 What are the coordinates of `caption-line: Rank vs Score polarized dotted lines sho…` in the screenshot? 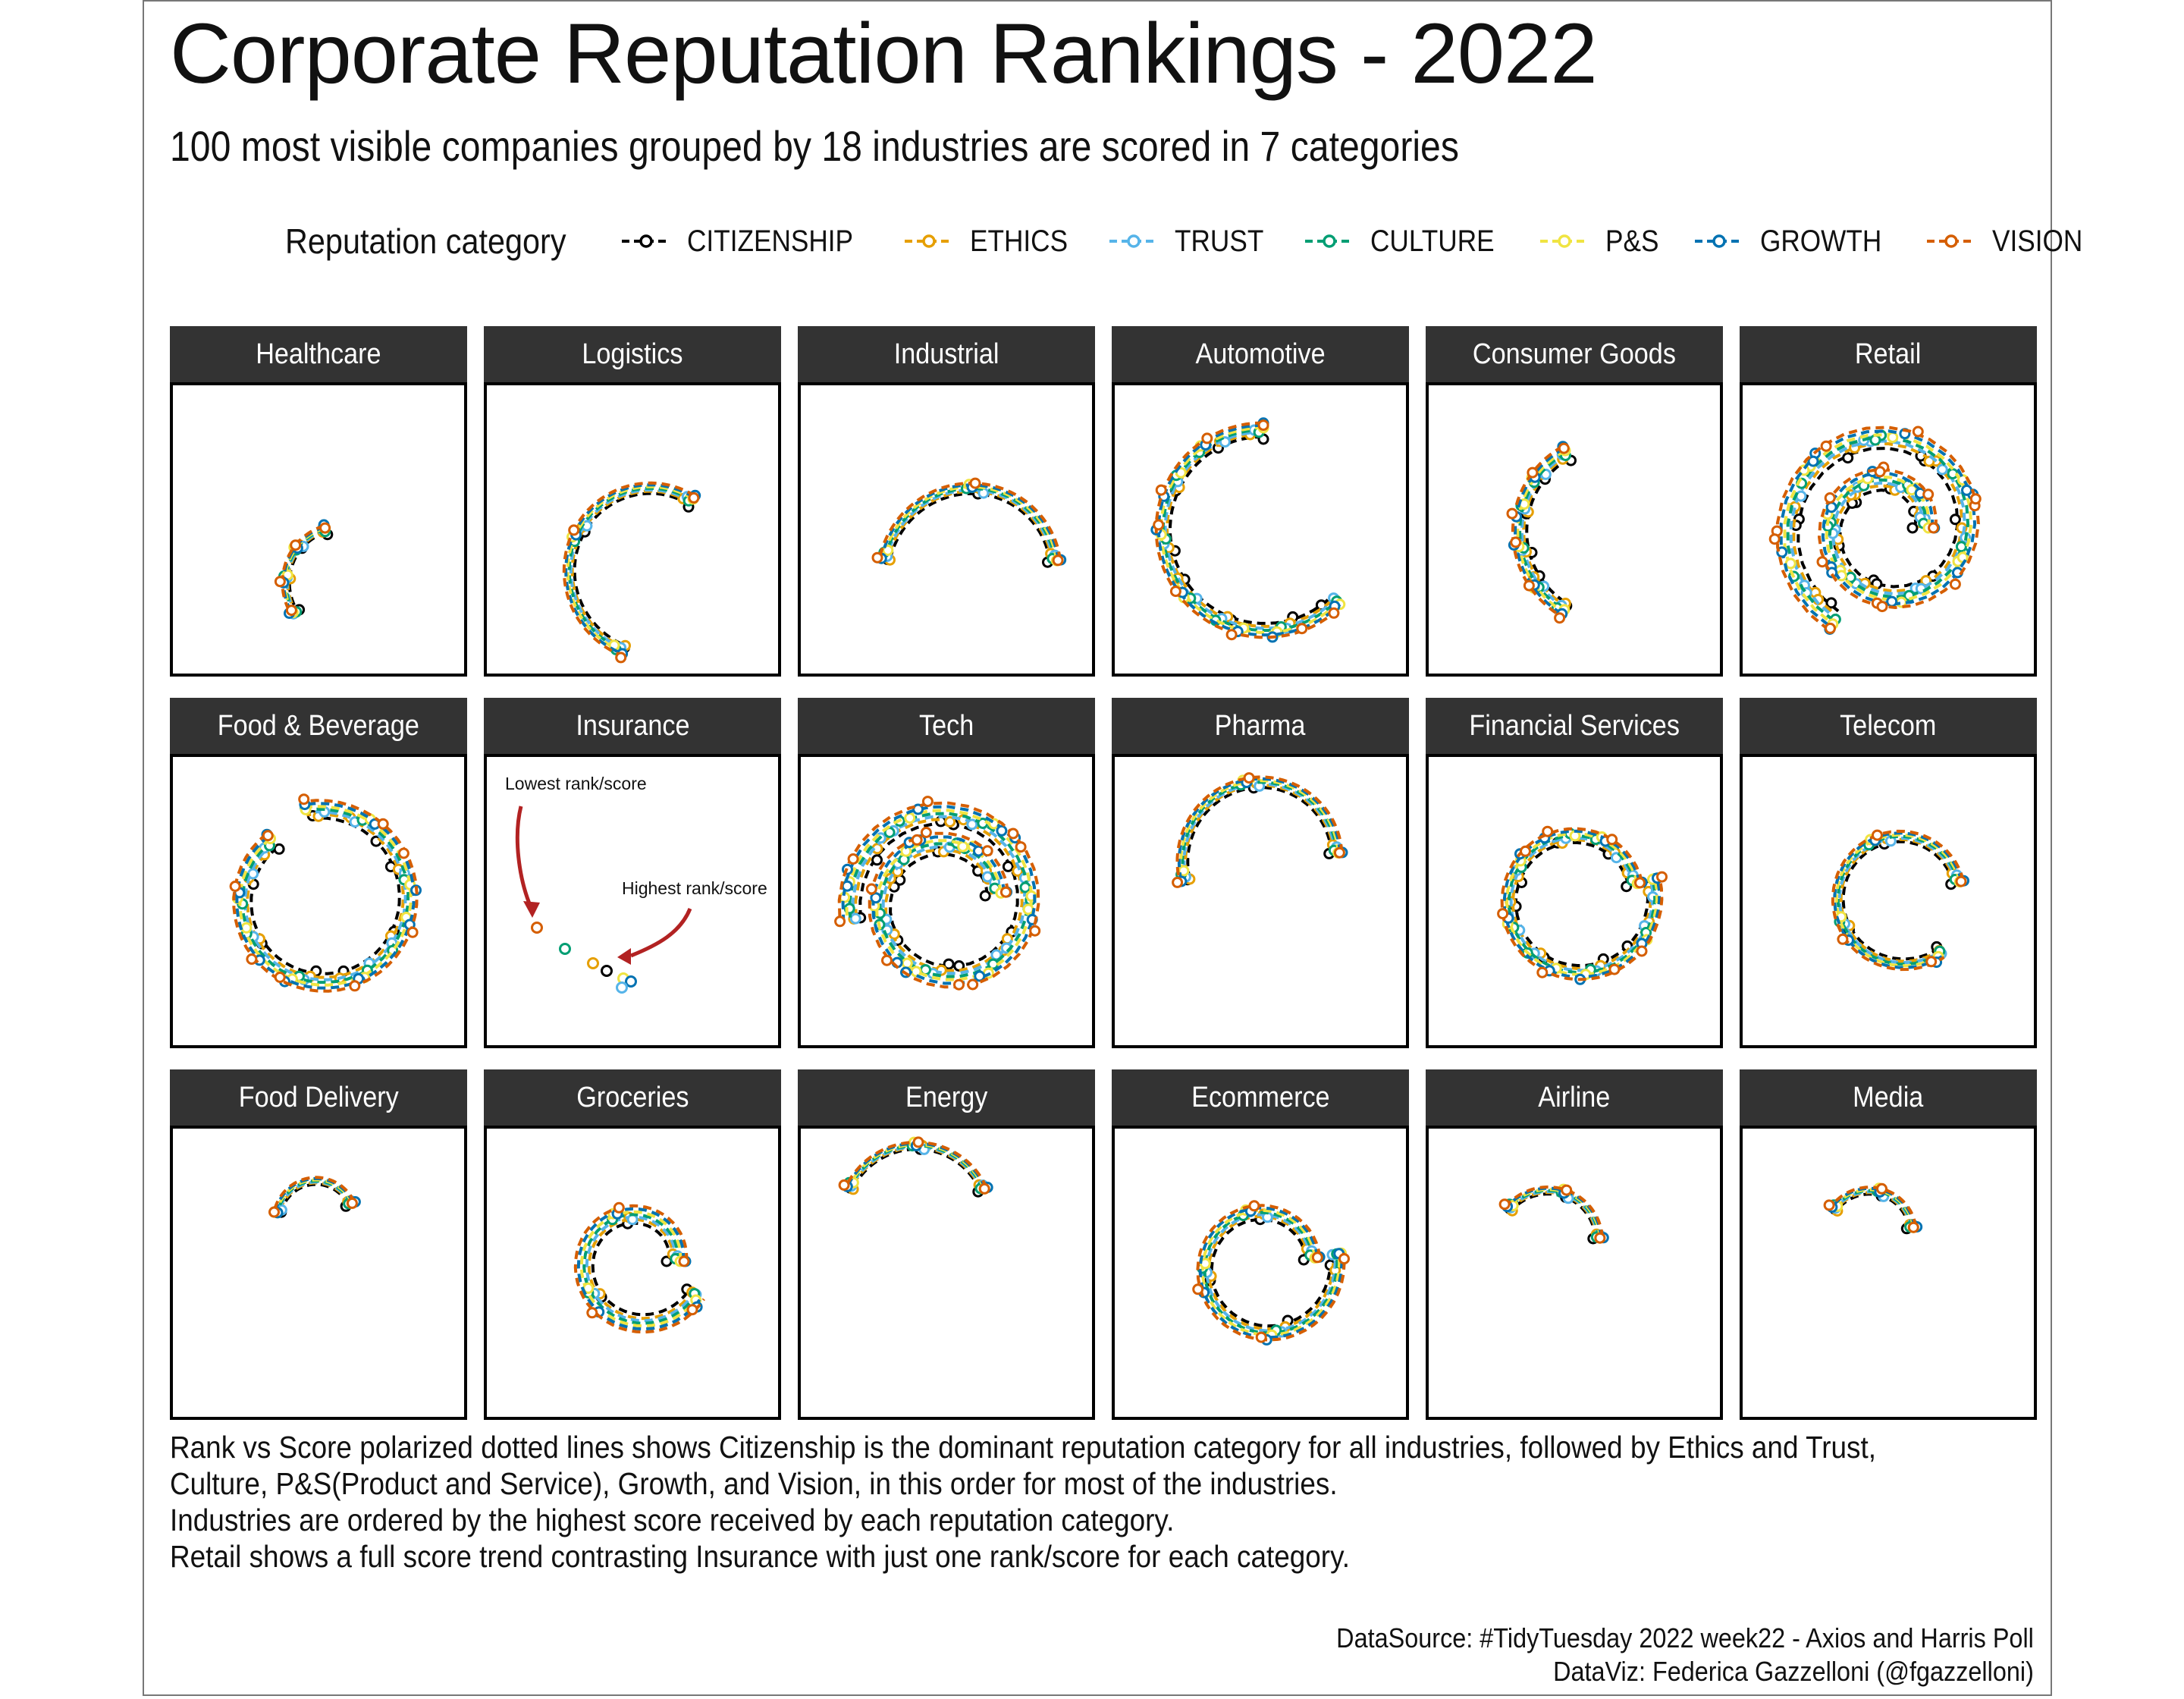 It's located at (1023, 1448).